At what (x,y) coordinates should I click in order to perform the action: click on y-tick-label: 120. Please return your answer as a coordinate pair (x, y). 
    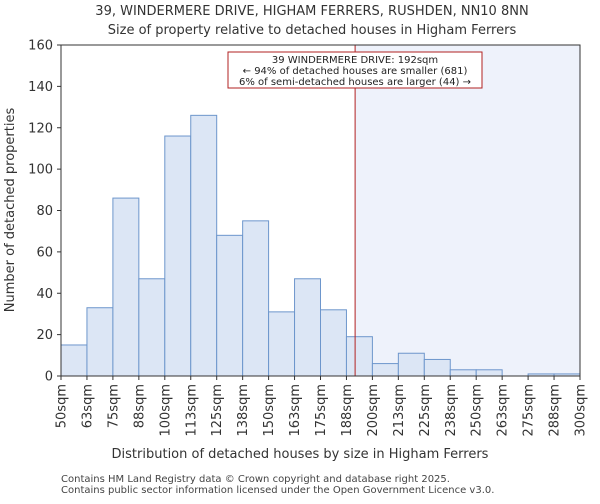
    Looking at the image, I should click on (40, 128).